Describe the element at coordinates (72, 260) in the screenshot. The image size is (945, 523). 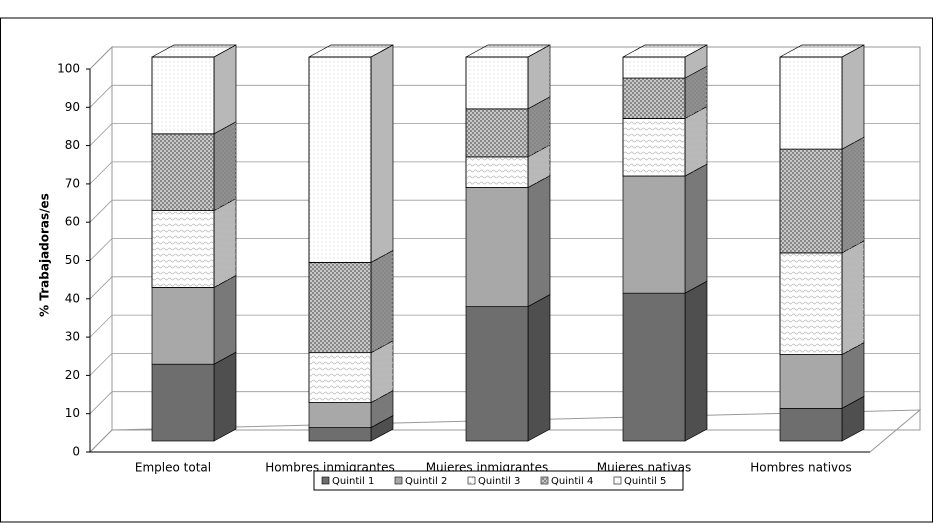
I see `y-tick-label: 50` at that location.